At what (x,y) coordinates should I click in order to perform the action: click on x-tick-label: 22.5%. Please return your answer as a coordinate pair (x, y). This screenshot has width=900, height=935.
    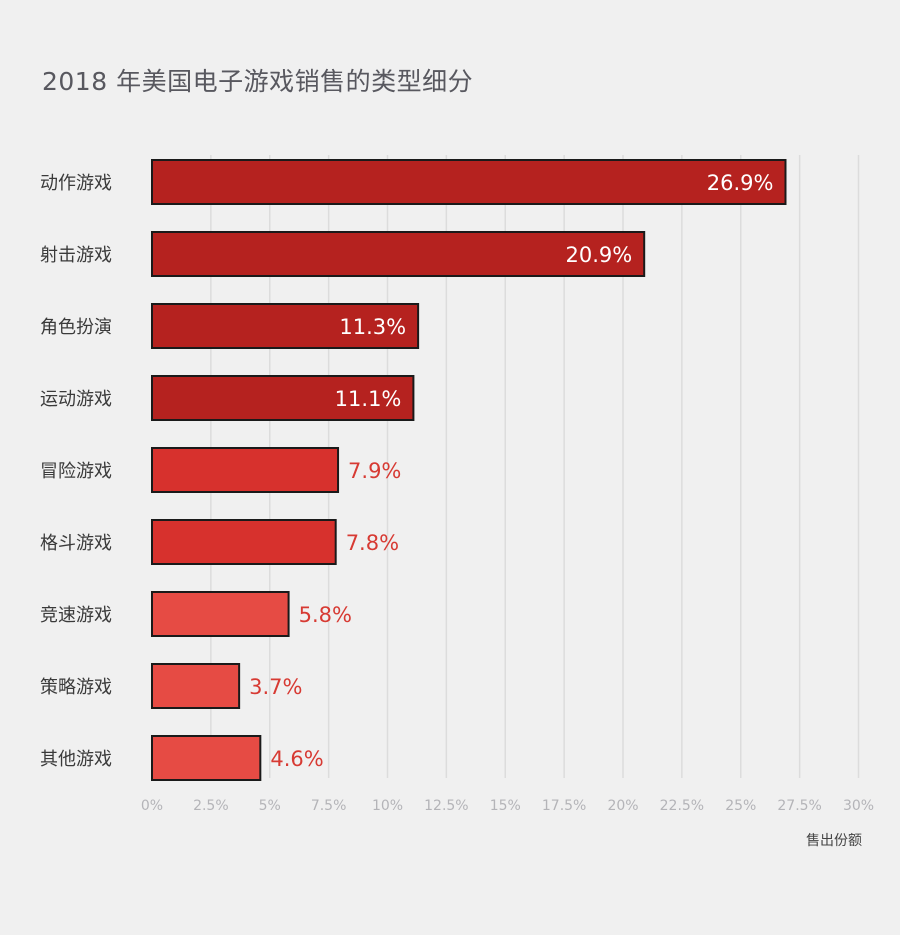
    Looking at the image, I should click on (682, 806).